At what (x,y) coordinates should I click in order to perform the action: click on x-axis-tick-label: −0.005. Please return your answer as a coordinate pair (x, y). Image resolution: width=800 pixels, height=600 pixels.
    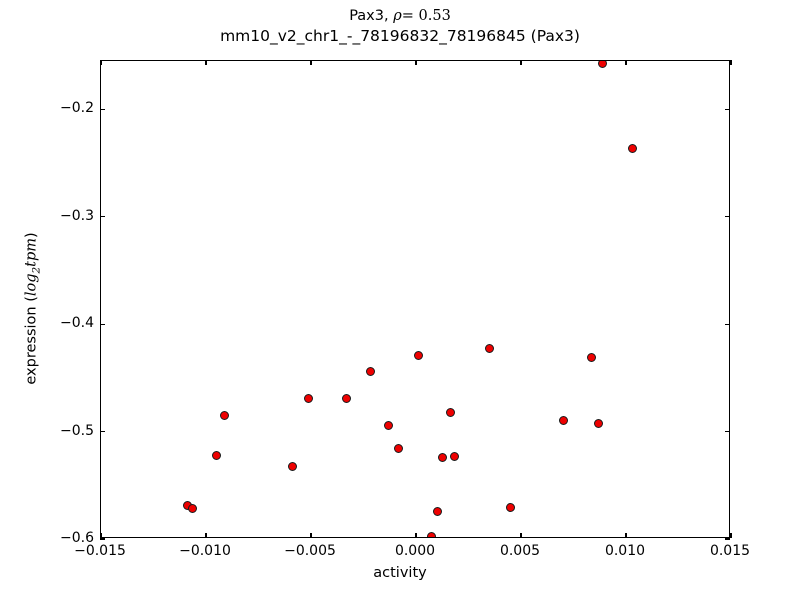
    Looking at the image, I should click on (310, 551).